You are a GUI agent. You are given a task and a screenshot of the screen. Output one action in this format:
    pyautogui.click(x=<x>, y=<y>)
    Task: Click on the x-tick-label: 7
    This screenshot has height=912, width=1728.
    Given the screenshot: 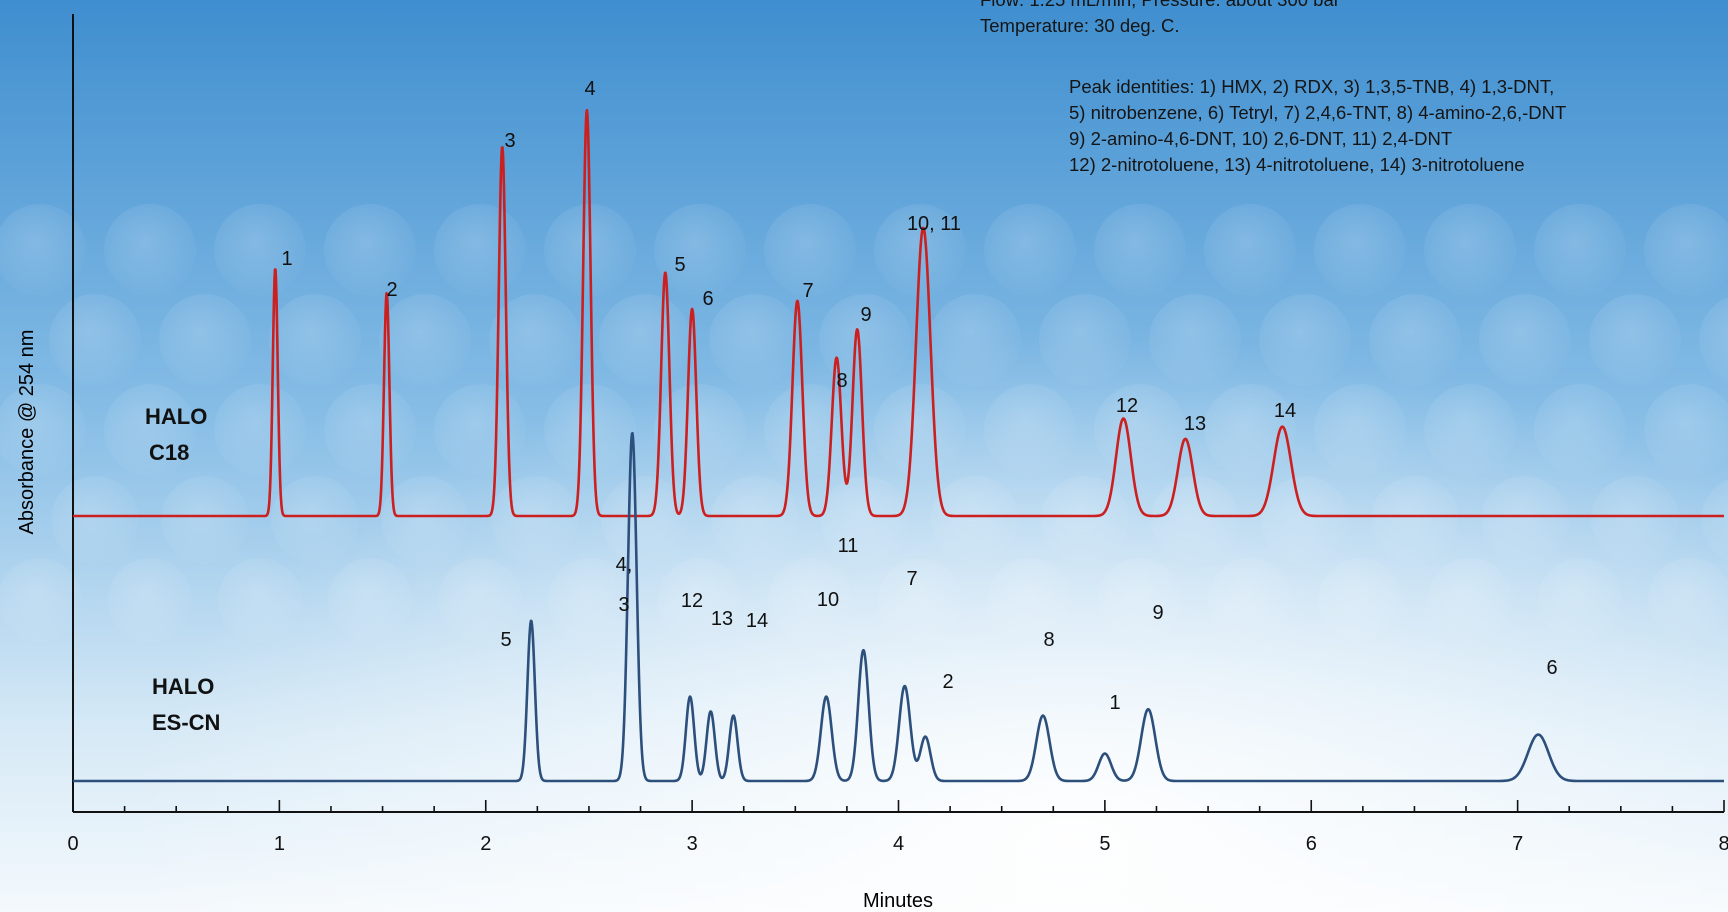 What is the action you would take?
    pyautogui.click(x=1517, y=844)
    